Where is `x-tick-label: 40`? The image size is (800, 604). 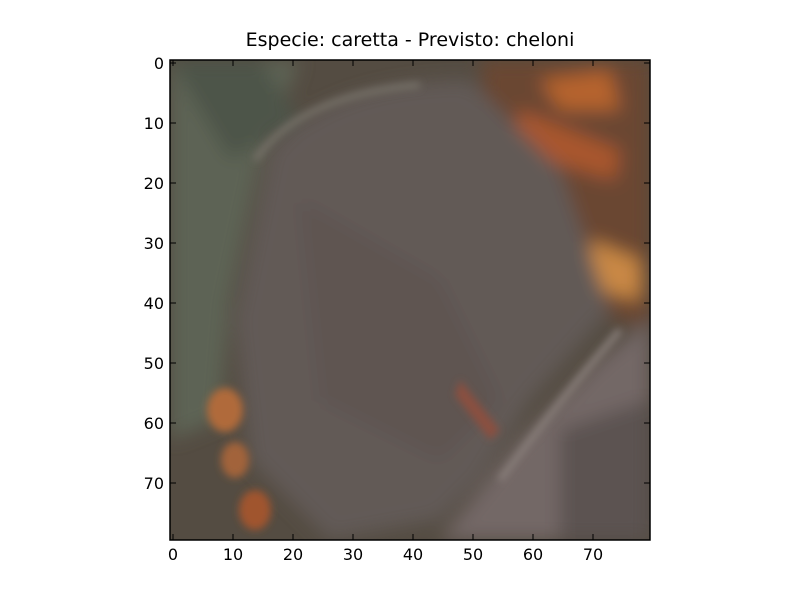
x-tick-label: 40 is located at coordinates (413, 554).